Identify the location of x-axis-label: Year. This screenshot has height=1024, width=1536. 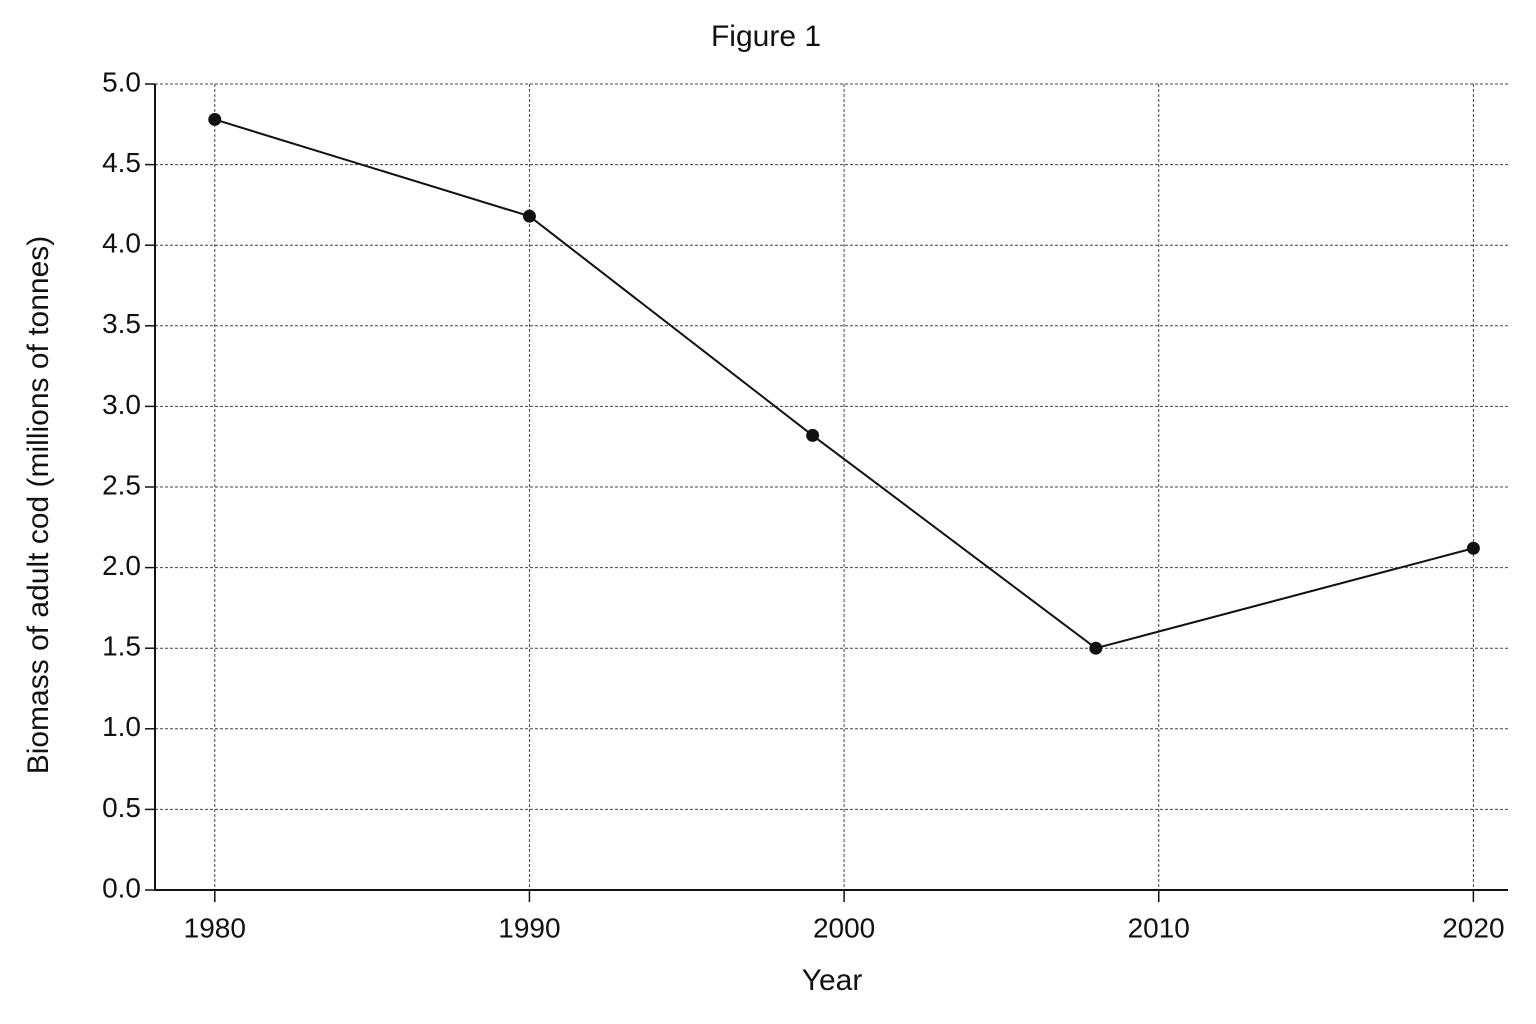
(832, 980).